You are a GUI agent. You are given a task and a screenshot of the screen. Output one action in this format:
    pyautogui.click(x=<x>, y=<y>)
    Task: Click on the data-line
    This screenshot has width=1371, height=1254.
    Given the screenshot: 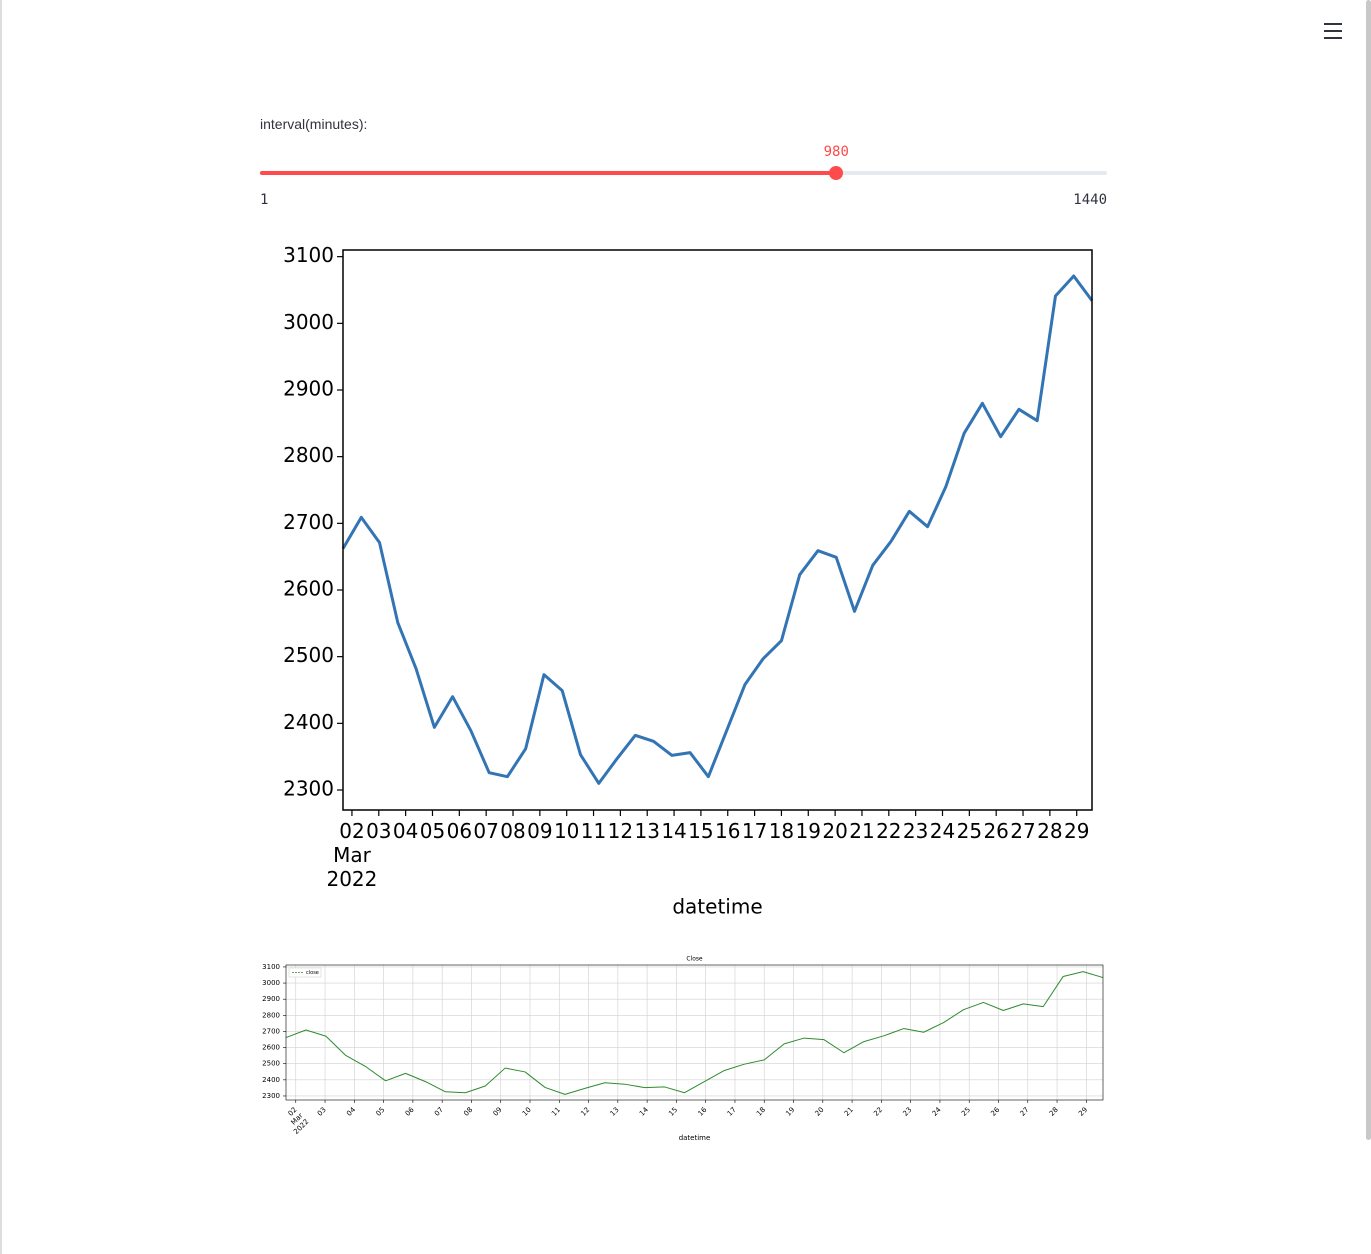 What is the action you would take?
    pyautogui.click(x=694, y=1033)
    